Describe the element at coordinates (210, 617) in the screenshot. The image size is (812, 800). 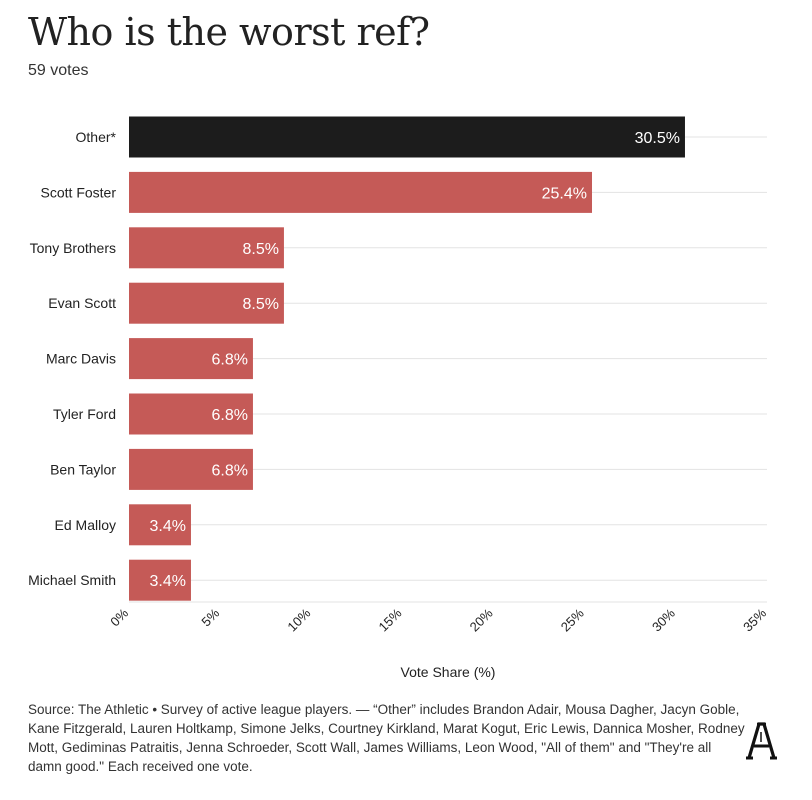
I see `x-tick-label: 5%` at that location.